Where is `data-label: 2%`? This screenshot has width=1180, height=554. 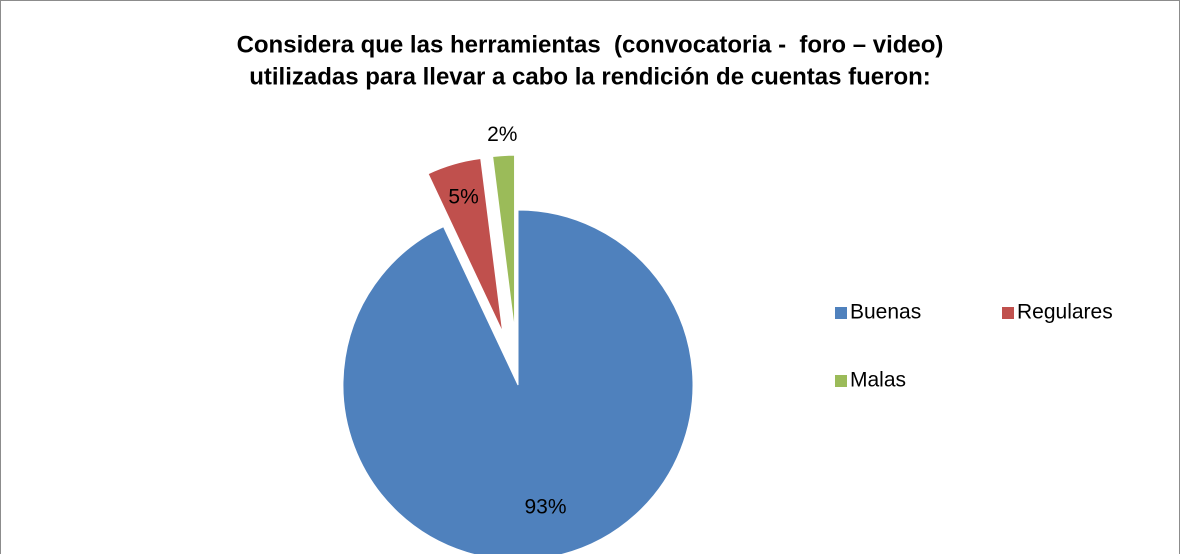 data-label: 2% is located at coordinates (502, 134).